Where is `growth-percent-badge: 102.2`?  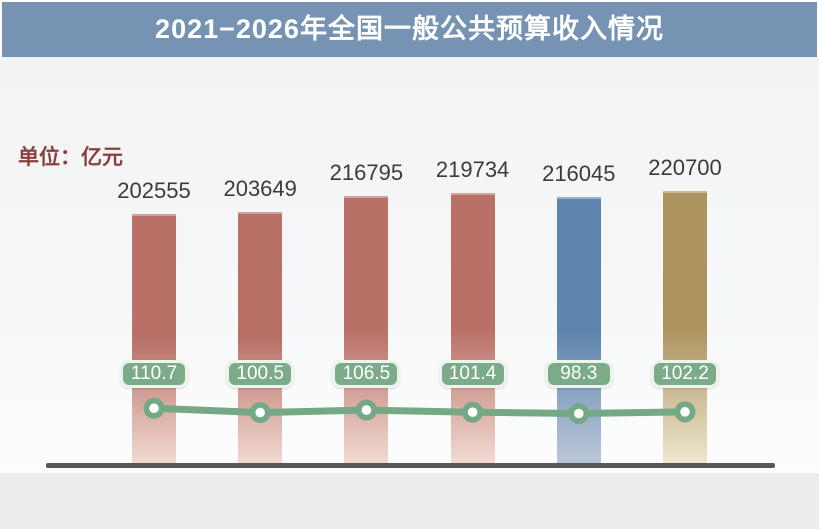 growth-percent-badge: 102.2 is located at coordinates (685, 374).